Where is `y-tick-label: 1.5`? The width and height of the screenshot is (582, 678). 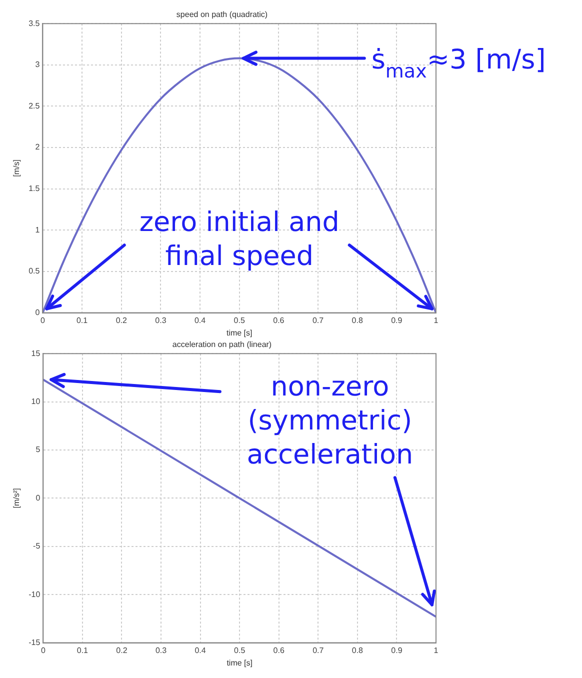 y-tick-label: 1.5 is located at coordinates (34, 189).